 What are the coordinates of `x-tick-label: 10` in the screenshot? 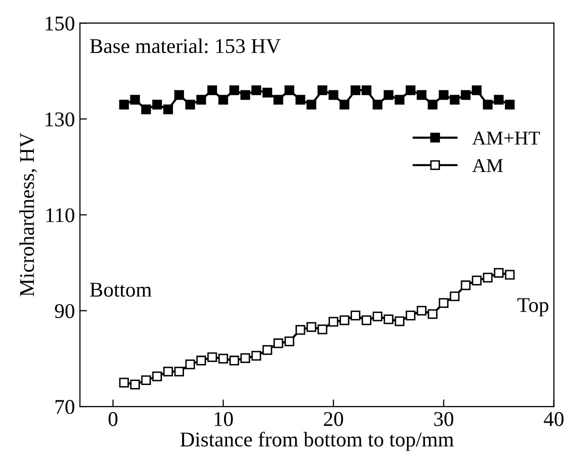 It's located at (223, 419).